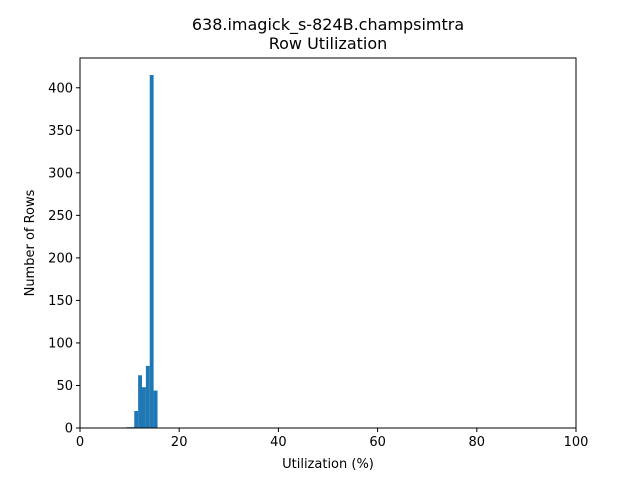 The height and width of the screenshot is (480, 640). What do you see at coordinates (60, 88) in the screenshot?
I see `y-tick-label: 400` at bounding box center [60, 88].